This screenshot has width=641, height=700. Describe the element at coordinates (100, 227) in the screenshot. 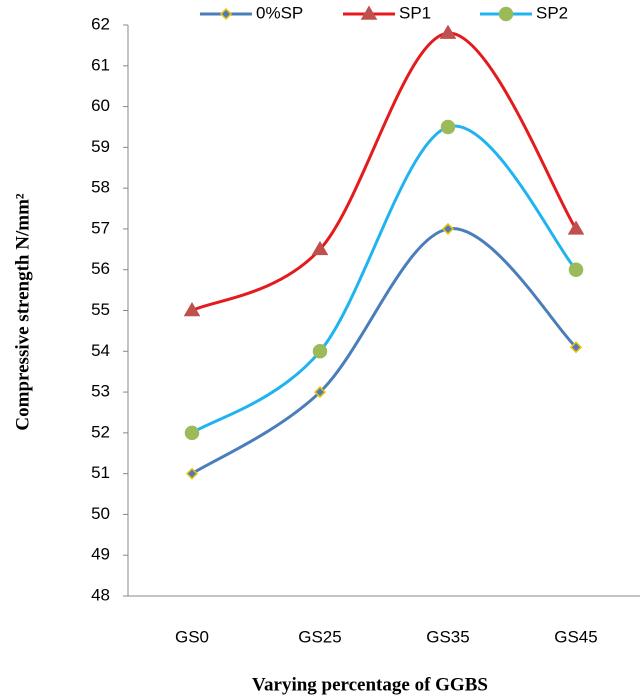

I see `y-tick-label: 57` at that location.